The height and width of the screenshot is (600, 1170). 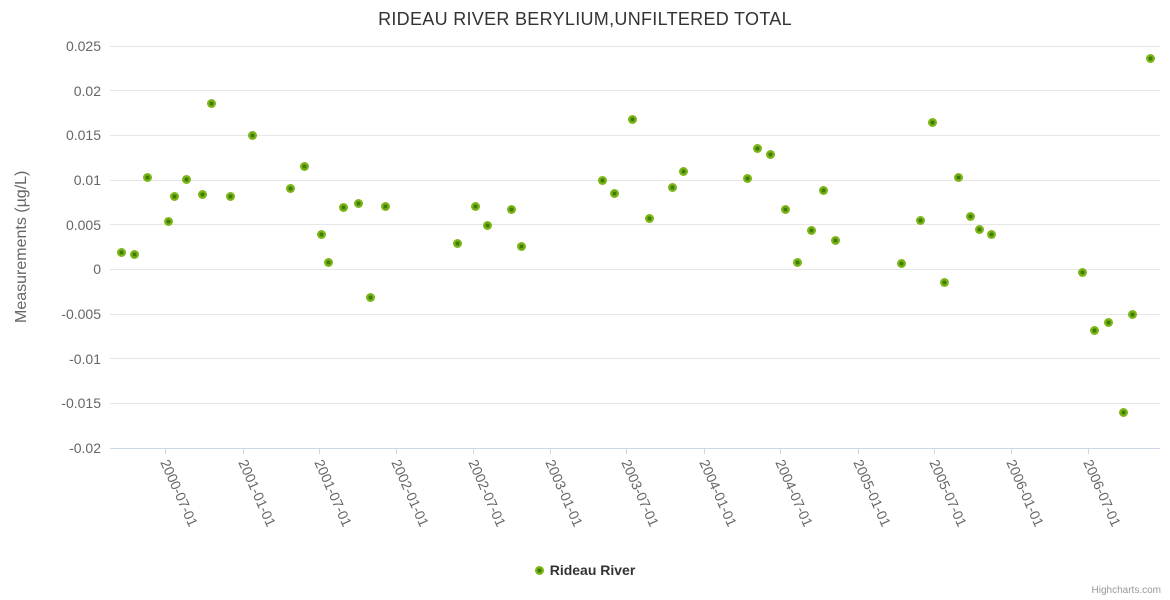 What do you see at coordinates (640, 493) in the screenshot?
I see `x-axis-label: 2003-07-01` at bounding box center [640, 493].